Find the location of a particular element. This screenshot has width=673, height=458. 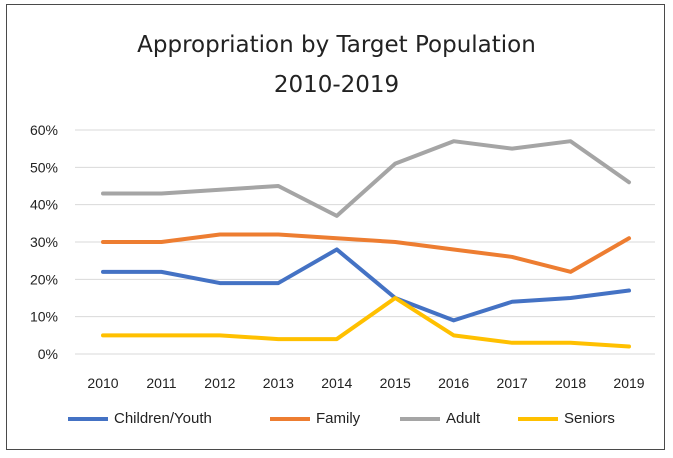

series-line-seniors is located at coordinates (366, 322).